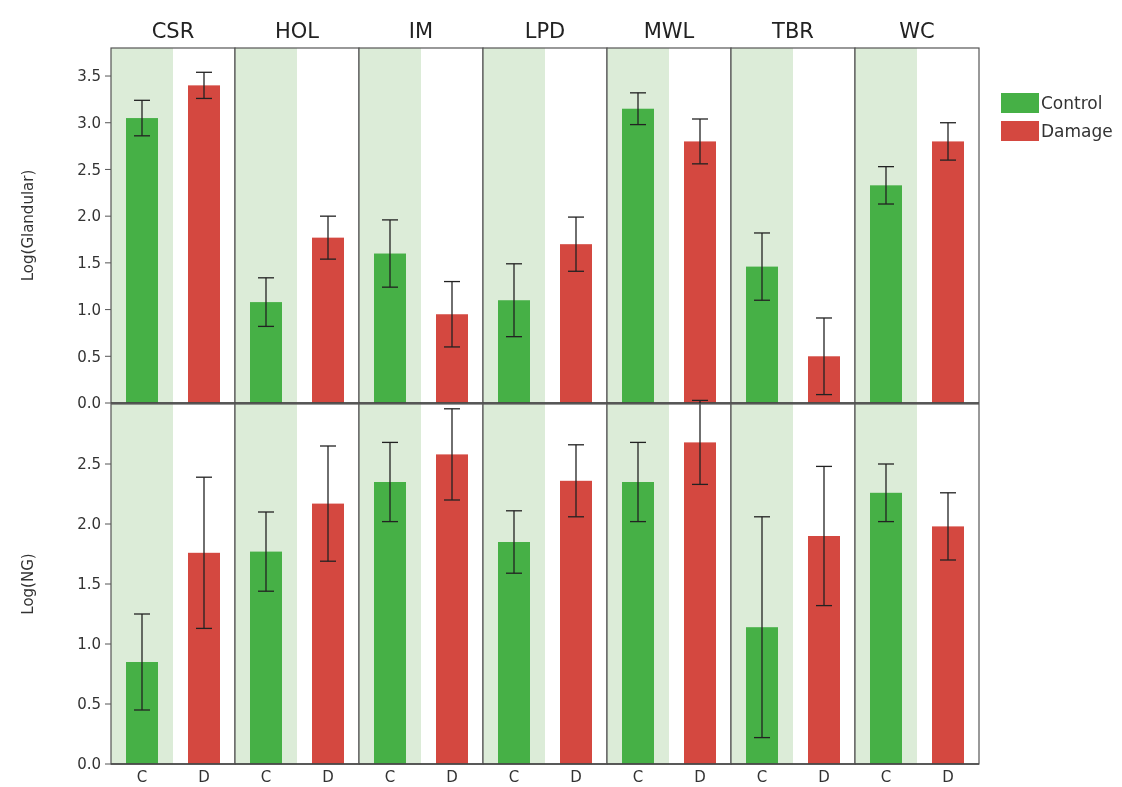  What do you see at coordinates (89, 122) in the screenshot?
I see `y-tick-label: 3.0` at bounding box center [89, 122].